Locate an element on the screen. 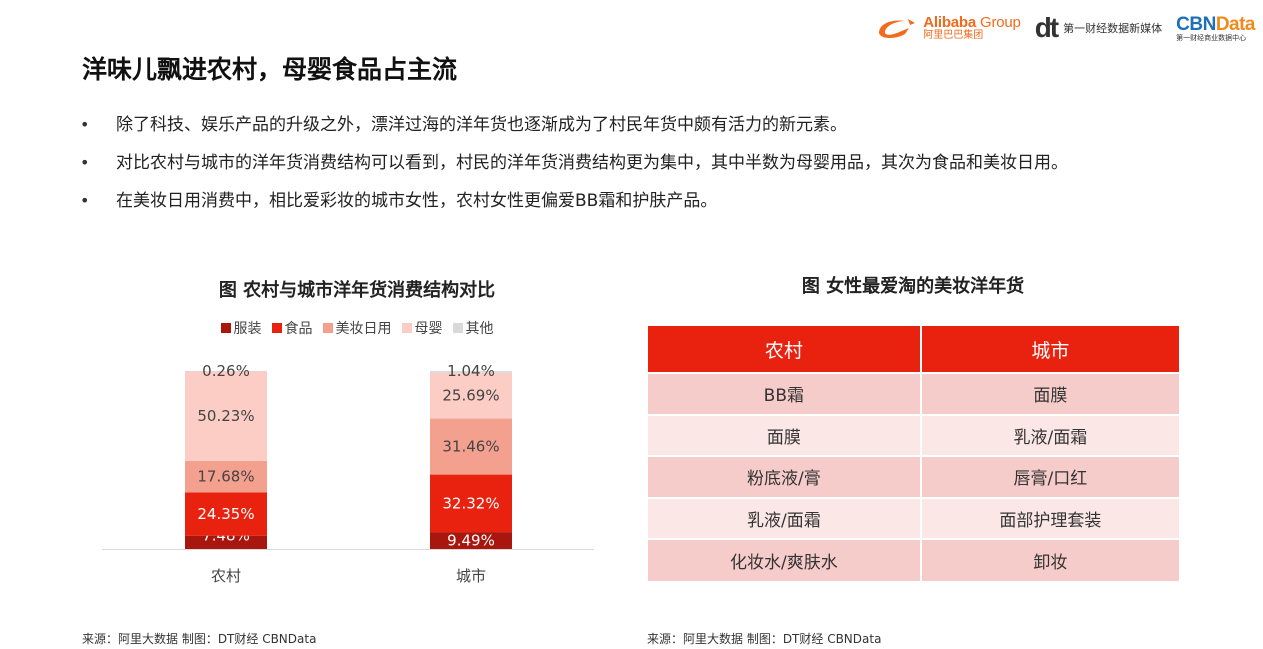  table-row: 粉底液/膏 唇膏/口红 is located at coordinates (913, 476).